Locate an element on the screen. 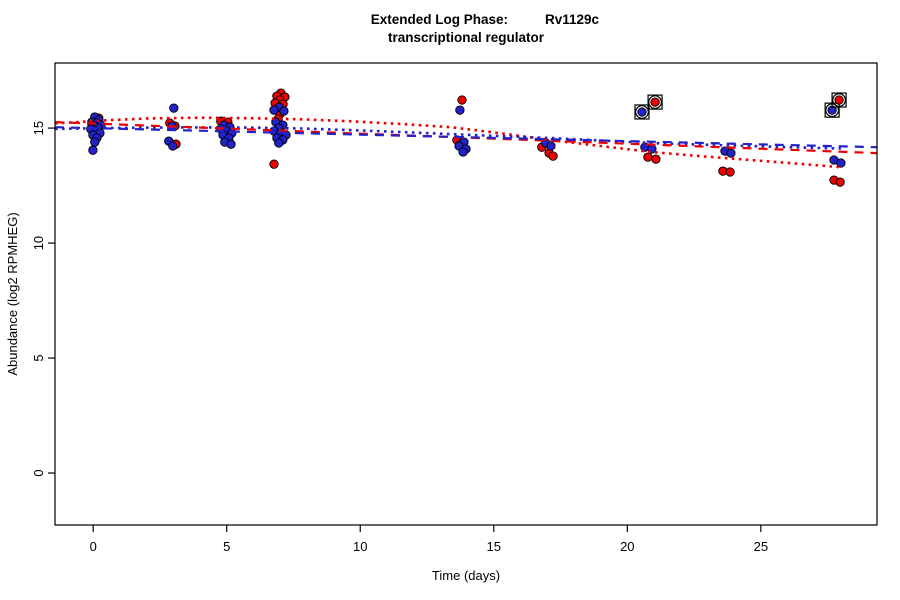 The height and width of the screenshot is (600, 900). chart-title-line1-left: Extended Log Phase: is located at coordinates (439, 19).